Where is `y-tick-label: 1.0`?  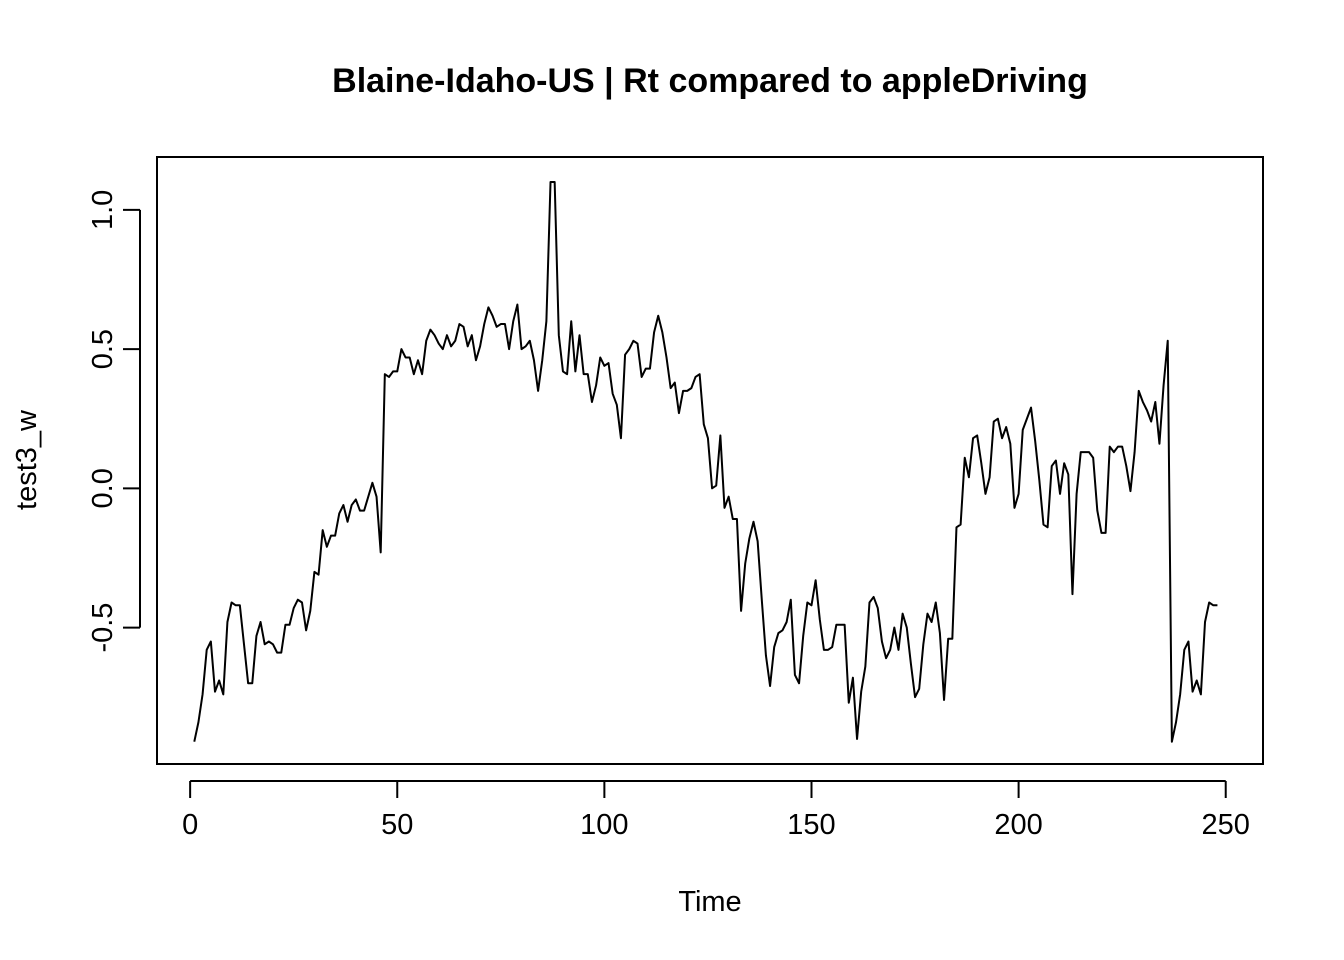 y-tick-label: 1.0 is located at coordinates (103, 210).